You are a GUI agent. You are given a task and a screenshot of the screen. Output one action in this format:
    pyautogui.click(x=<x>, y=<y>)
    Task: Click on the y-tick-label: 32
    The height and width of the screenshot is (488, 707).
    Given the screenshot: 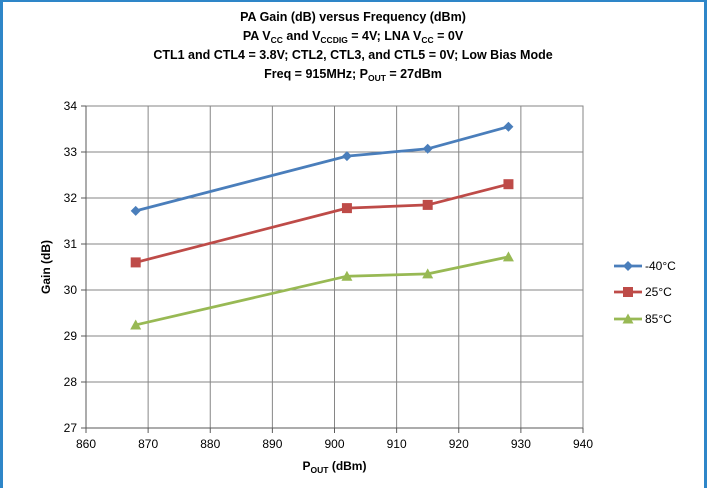 What is the action you would take?
    pyautogui.click(x=71, y=198)
    